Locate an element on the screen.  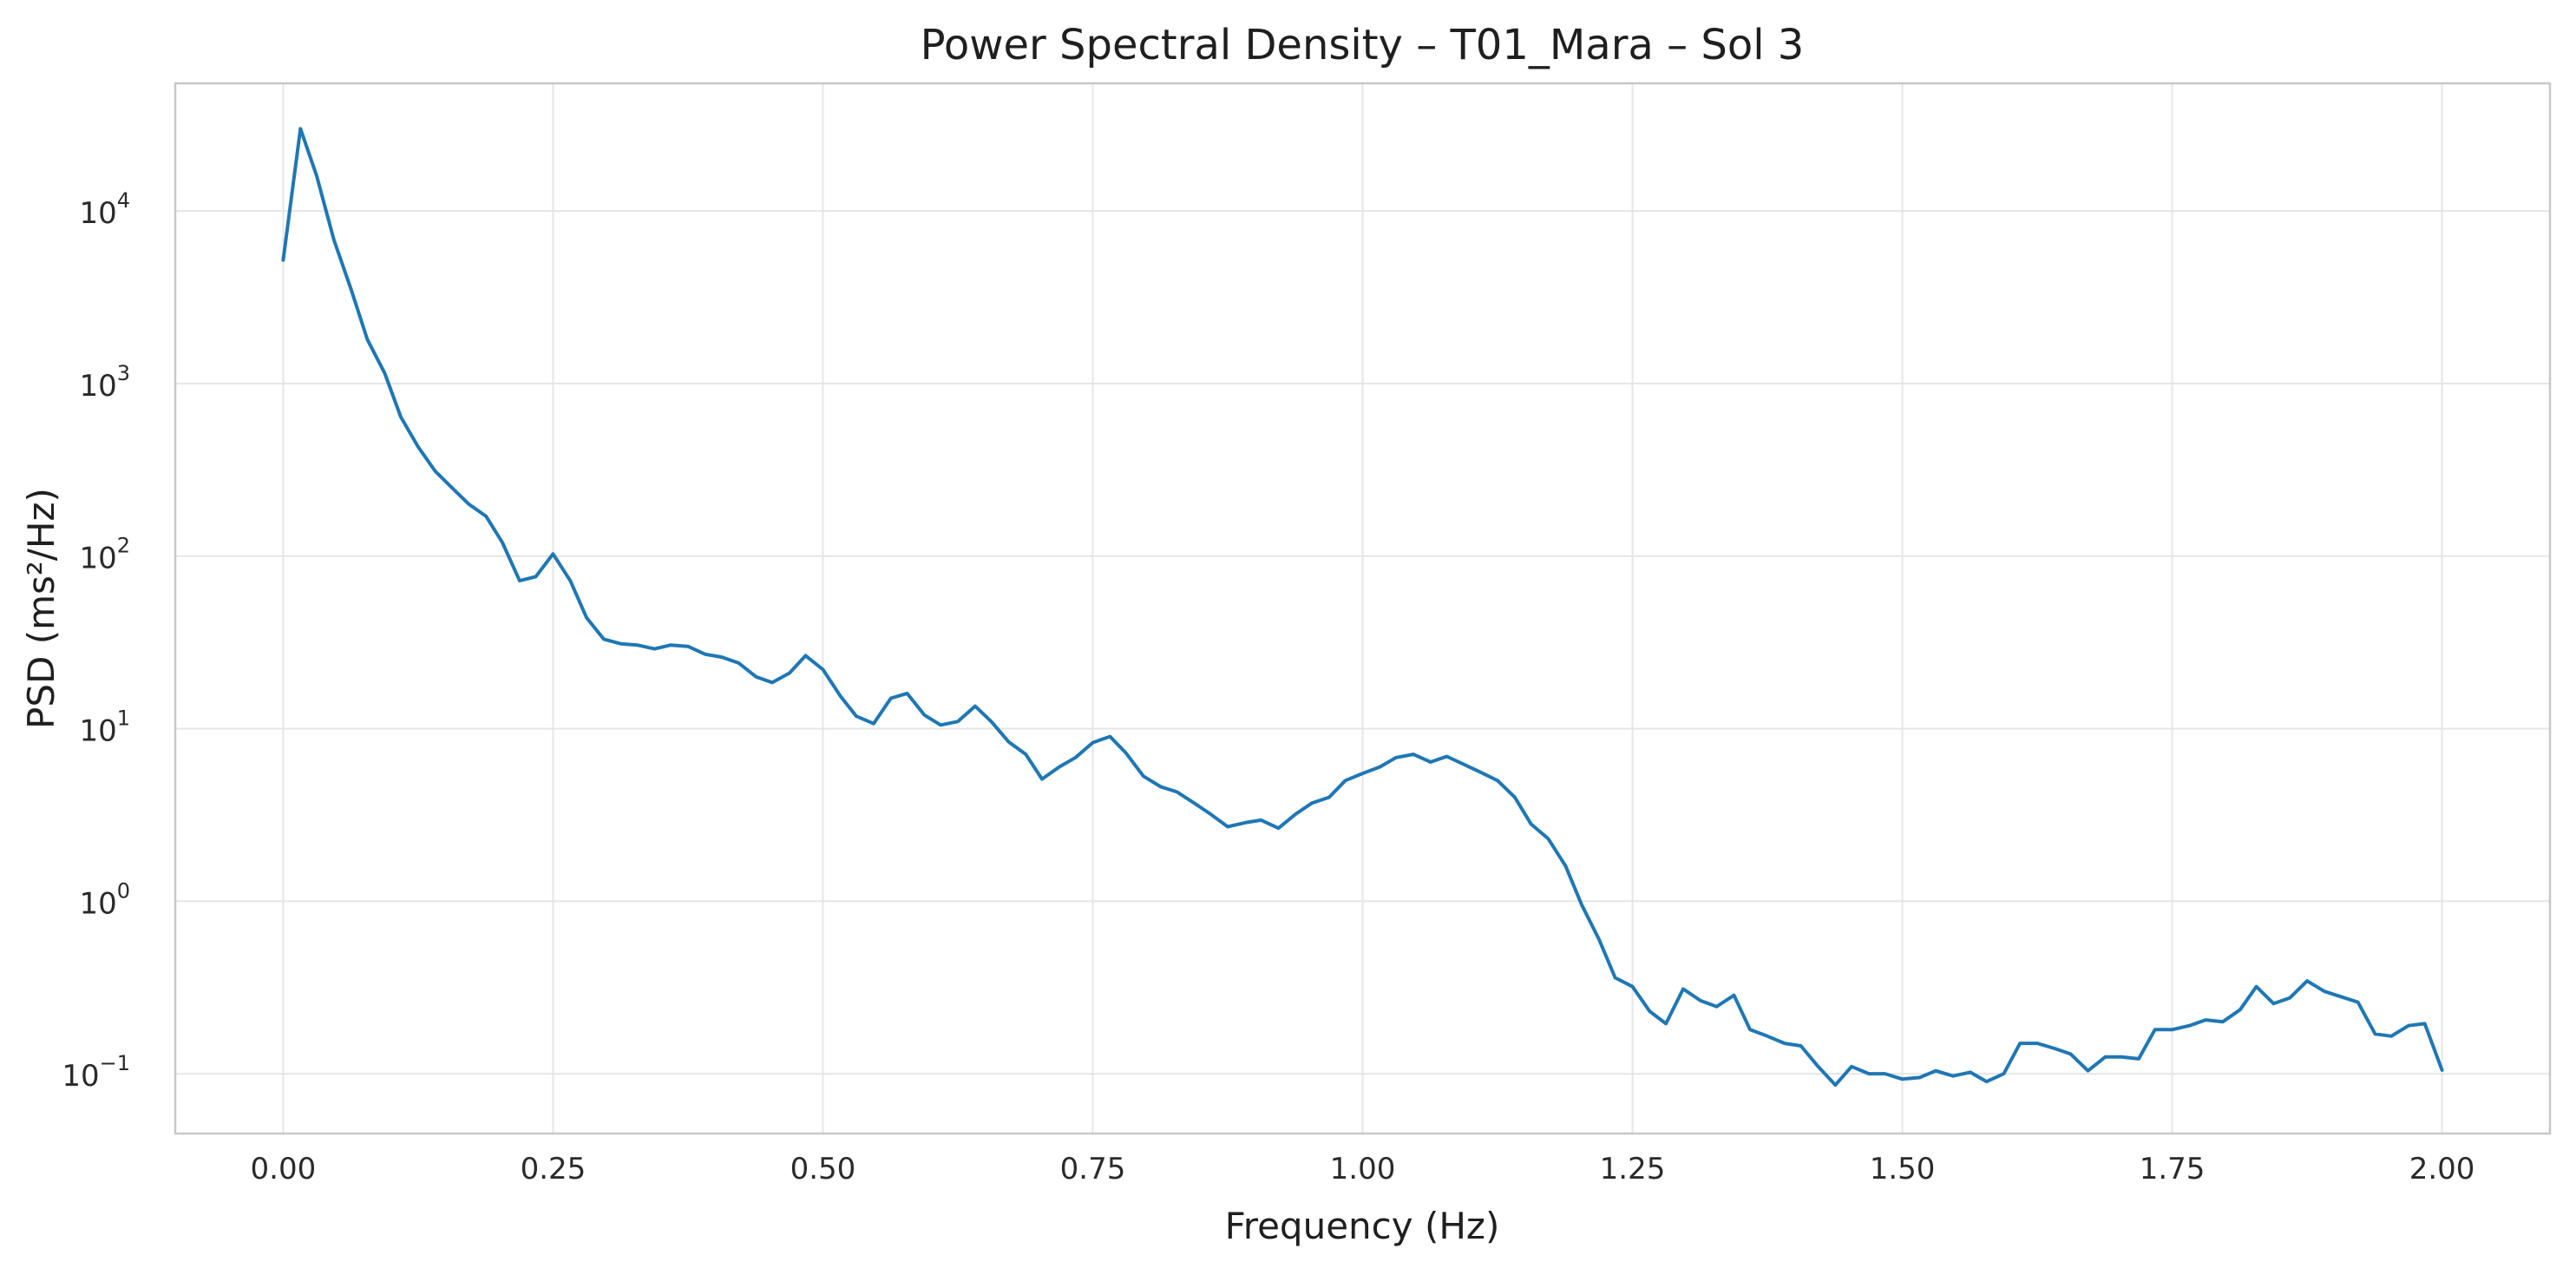
y-axis-label: PSD (ms²/Hz) is located at coordinates (41, 608).